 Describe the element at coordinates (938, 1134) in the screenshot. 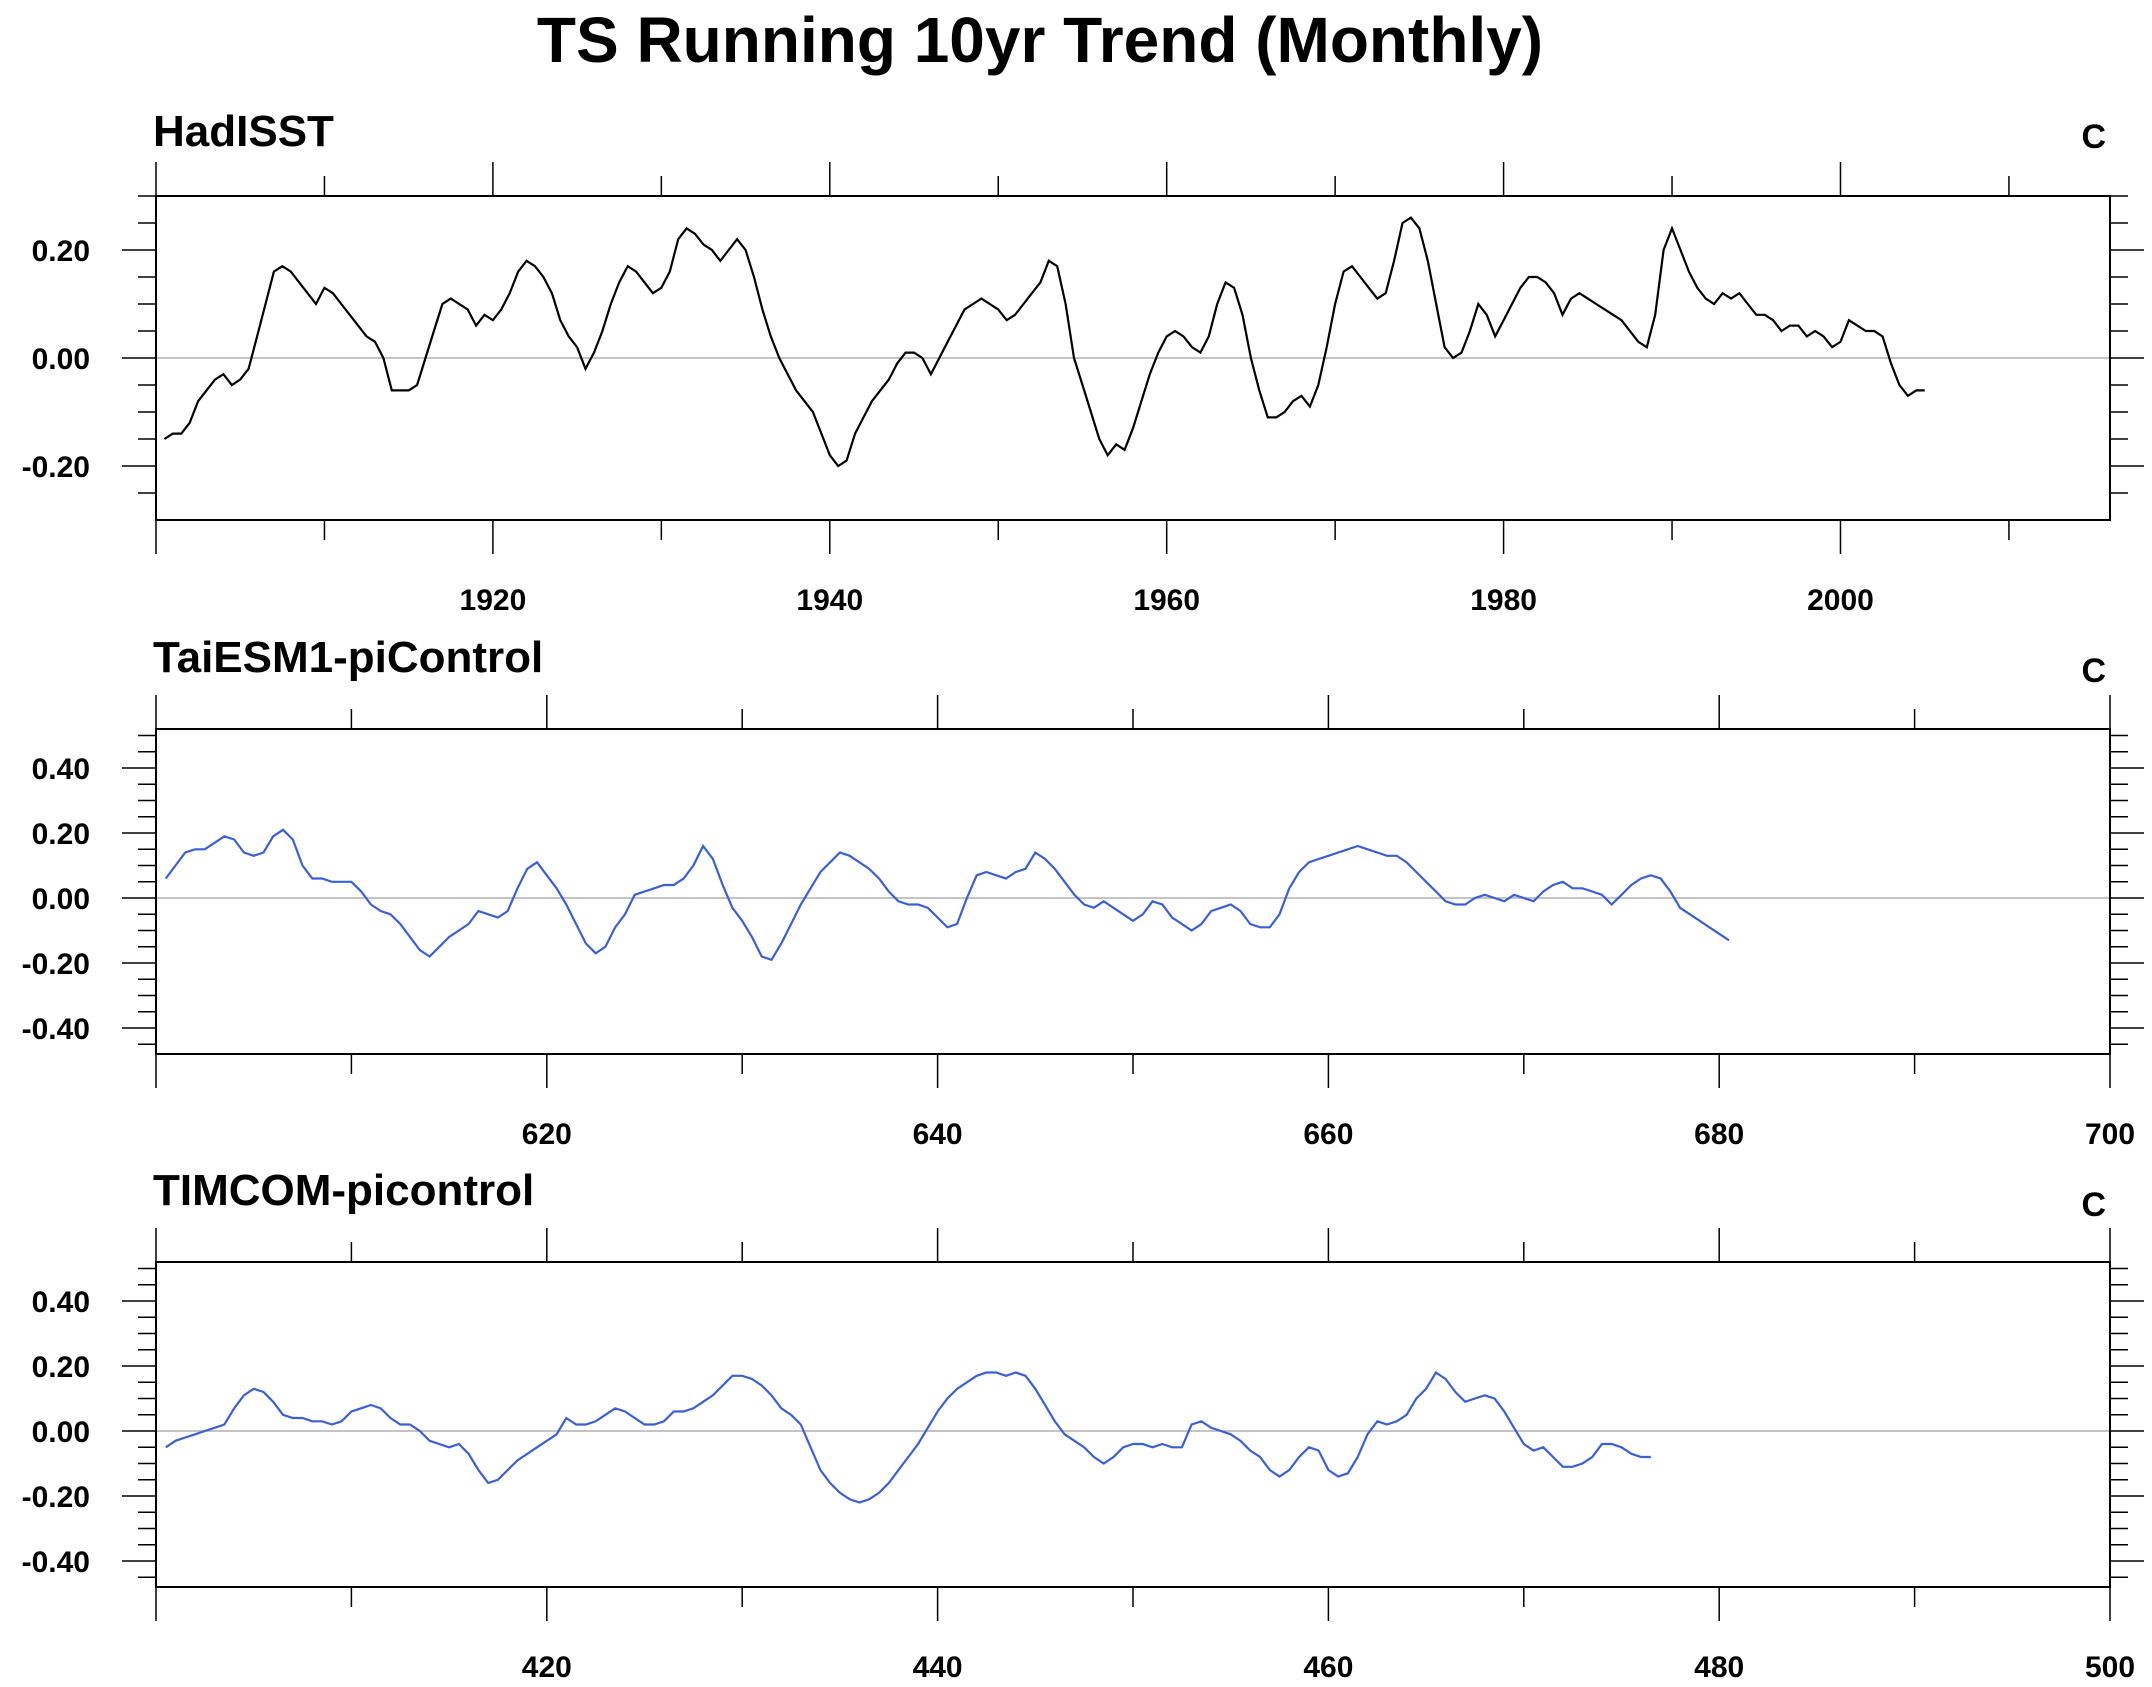

I see `x-tick-label: 640` at that location.